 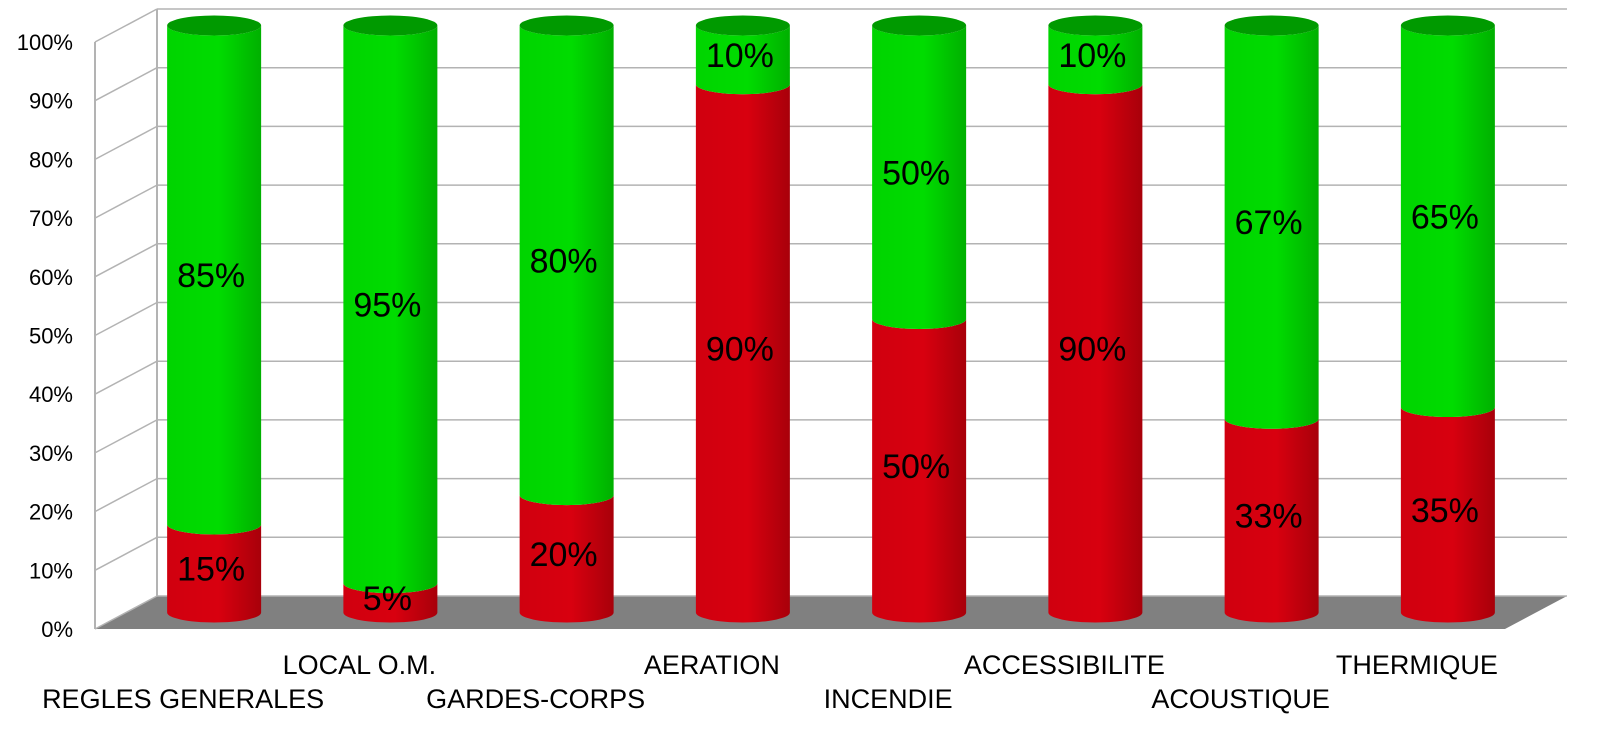 I want to click on y-tick-label: 90%, so click(x=51, y=101).